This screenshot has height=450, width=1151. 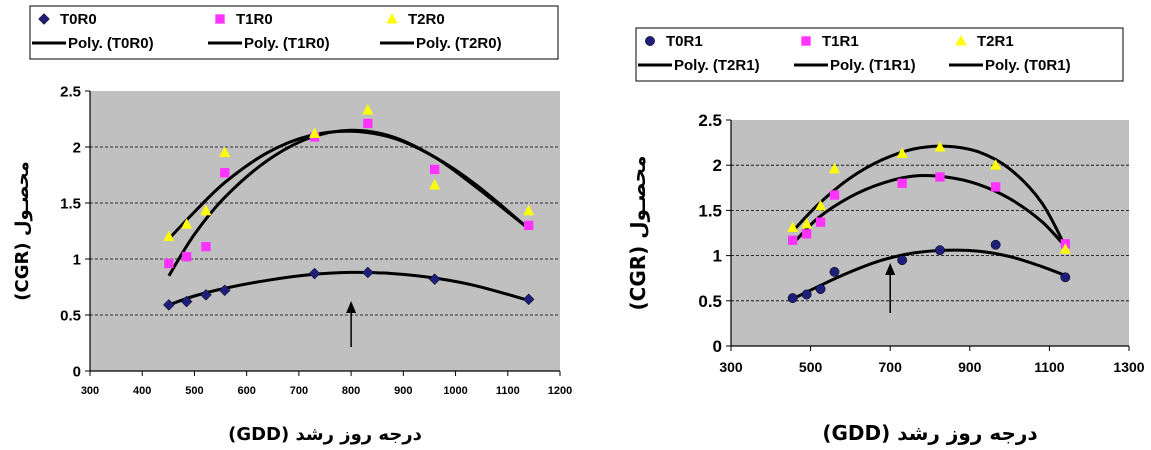 I want to click on legend-label: T2R0, so click(x=426, y=19).